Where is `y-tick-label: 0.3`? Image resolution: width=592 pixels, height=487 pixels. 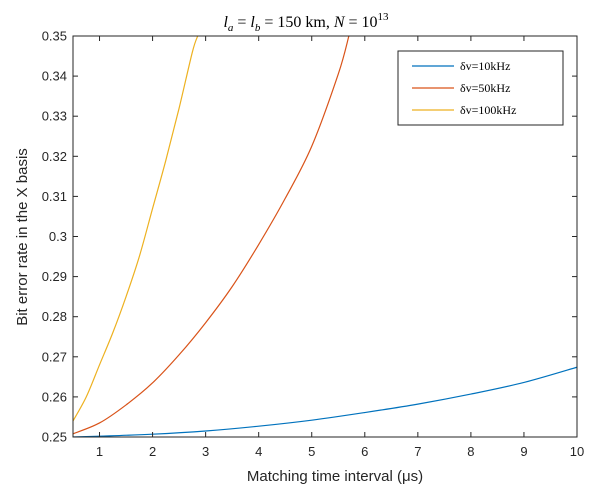
y-tick-label: 0.3 is located at coordinates (58, 236).